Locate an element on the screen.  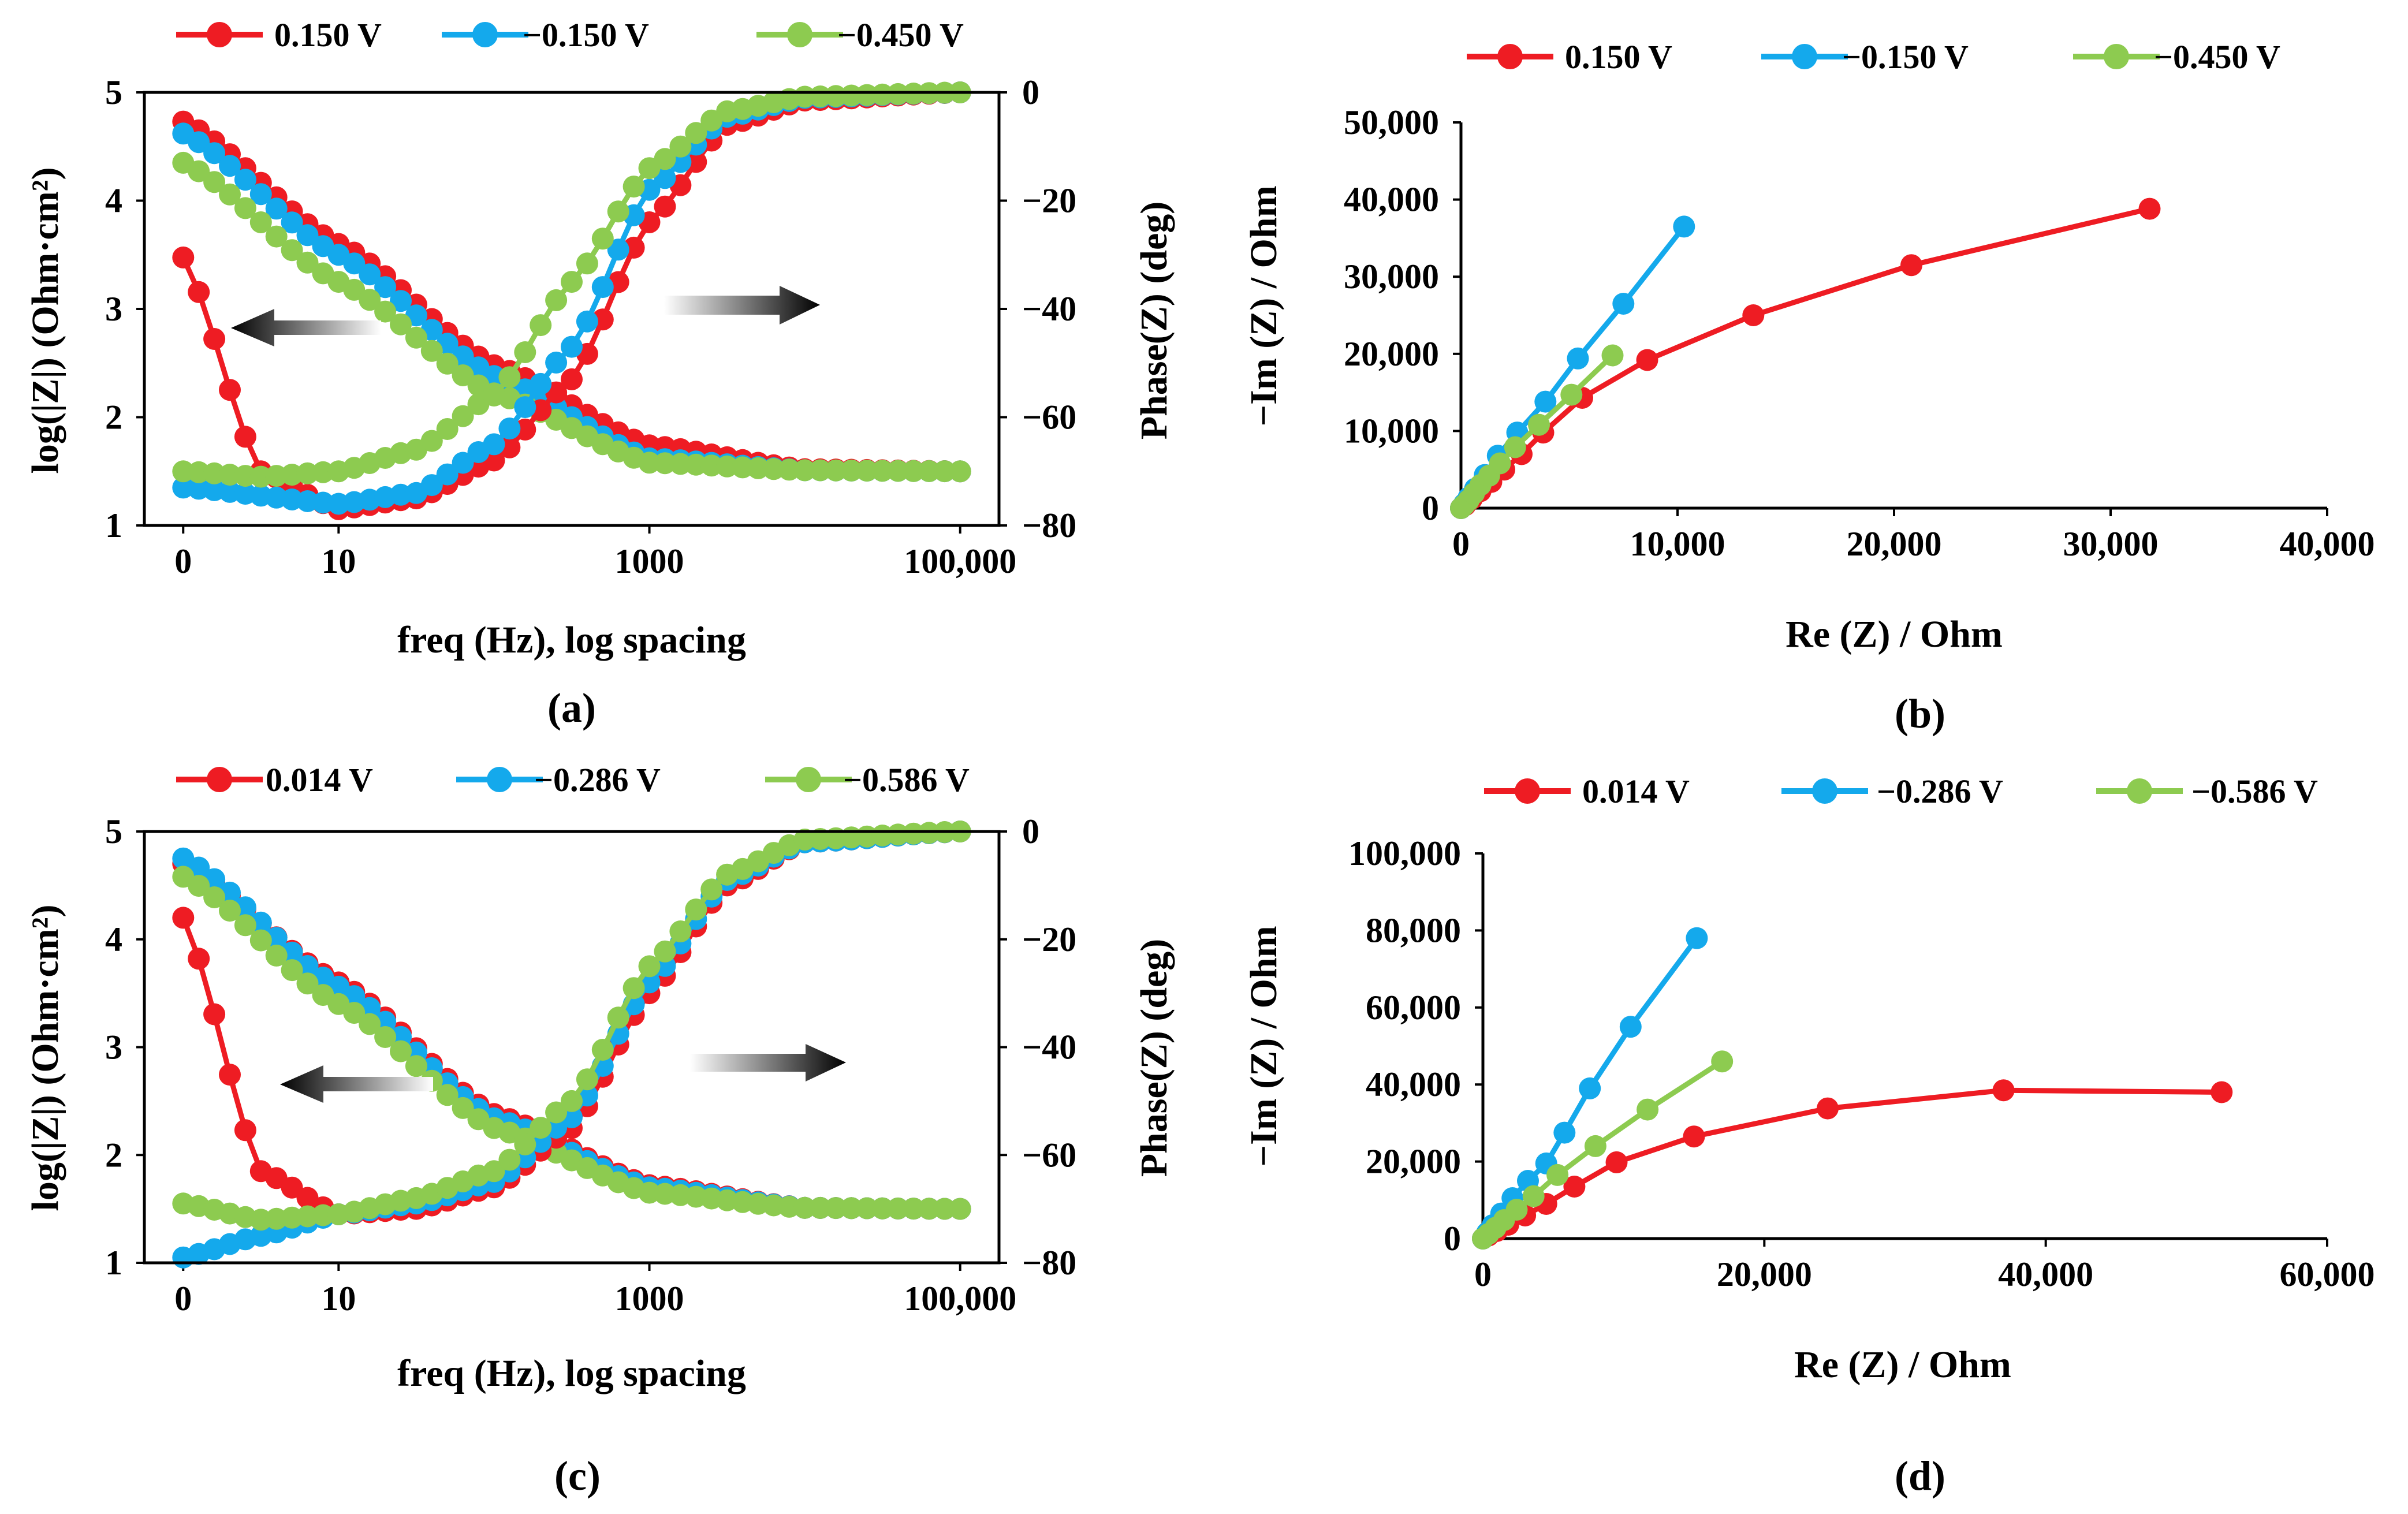
y-axis-label-d: −Im (Z) / Ohm is located at coordinates (1264, 1046).